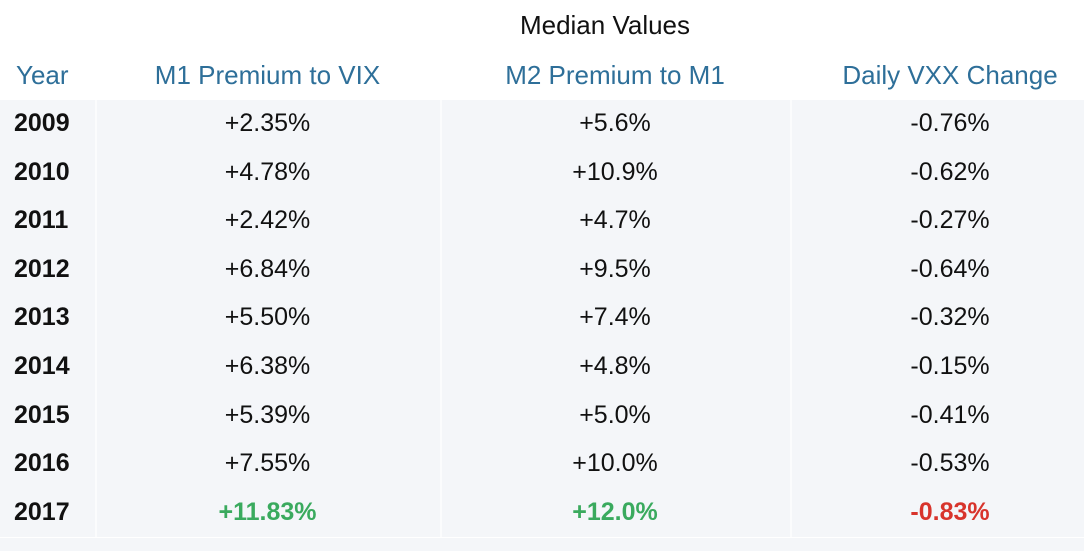  Describe the element at coordinates (267, 123) in the screenshot. I see `cell-m1-premium: +2.35%` at that location.